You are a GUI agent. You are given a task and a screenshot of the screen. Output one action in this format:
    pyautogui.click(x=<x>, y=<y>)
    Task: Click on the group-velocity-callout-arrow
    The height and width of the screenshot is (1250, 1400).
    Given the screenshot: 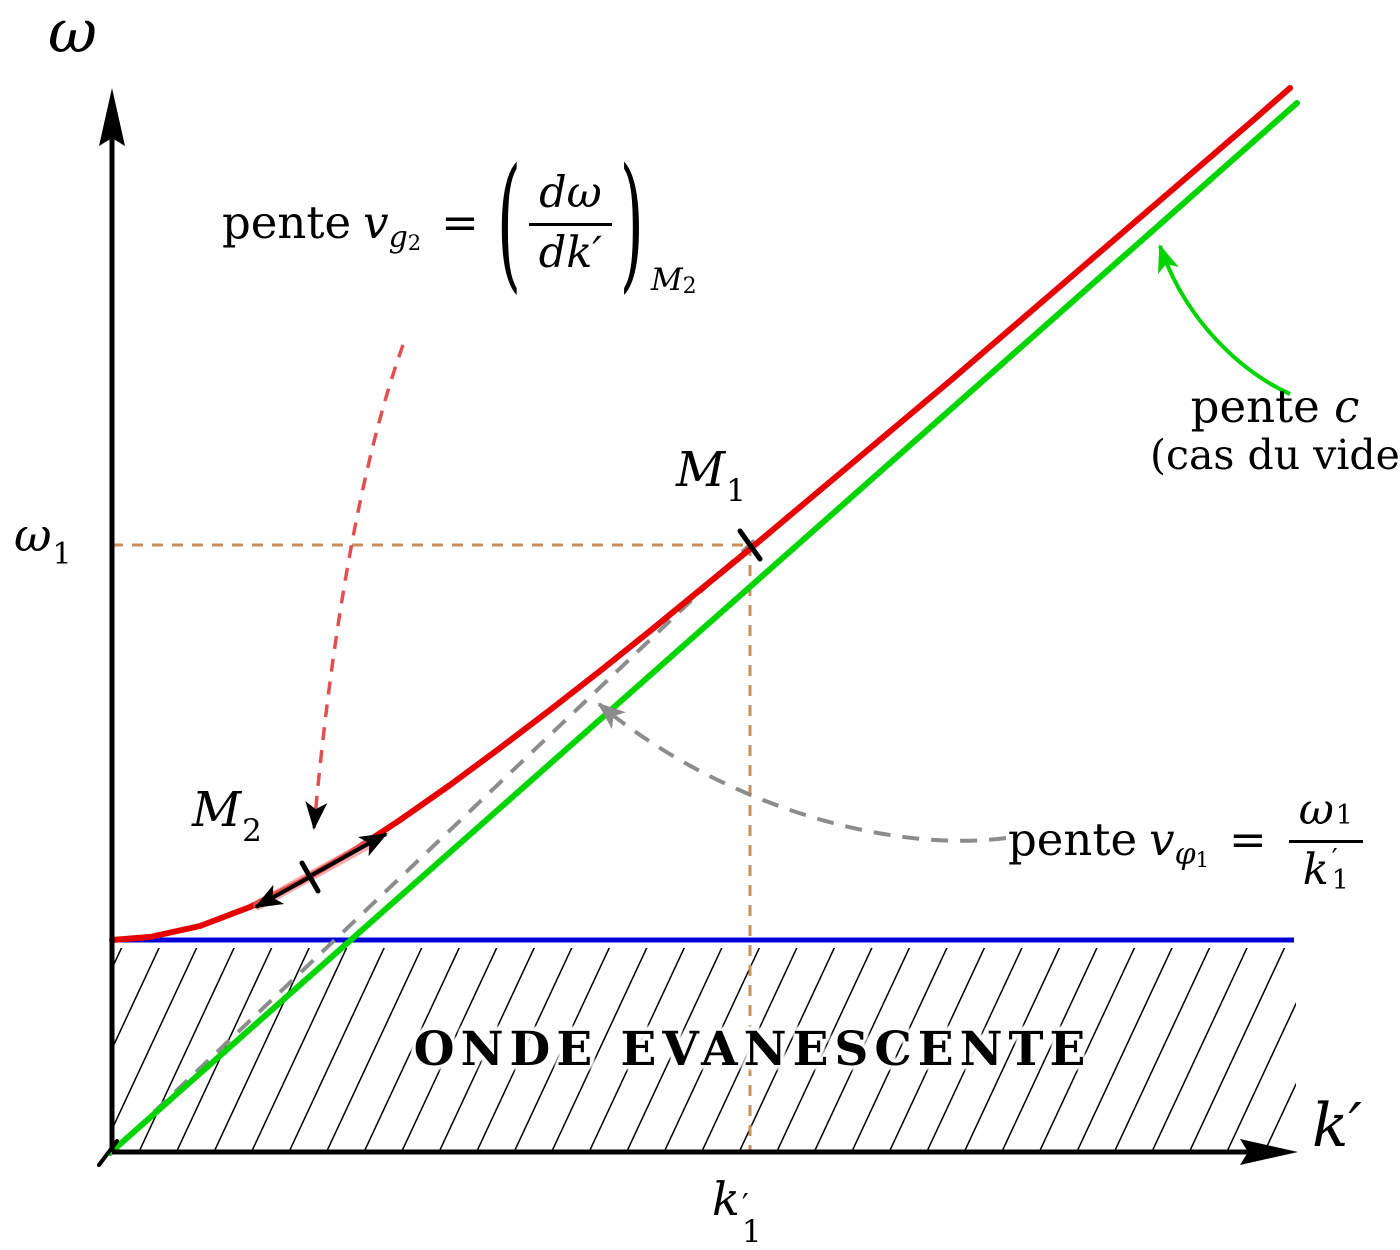 What is the action you would take?
    pyautogui.click(x=355, y=587)
    